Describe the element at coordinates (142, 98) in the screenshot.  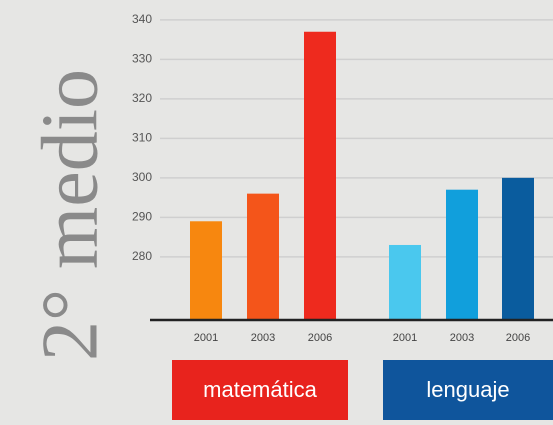
I see `y-tick-label: 320` at that location.